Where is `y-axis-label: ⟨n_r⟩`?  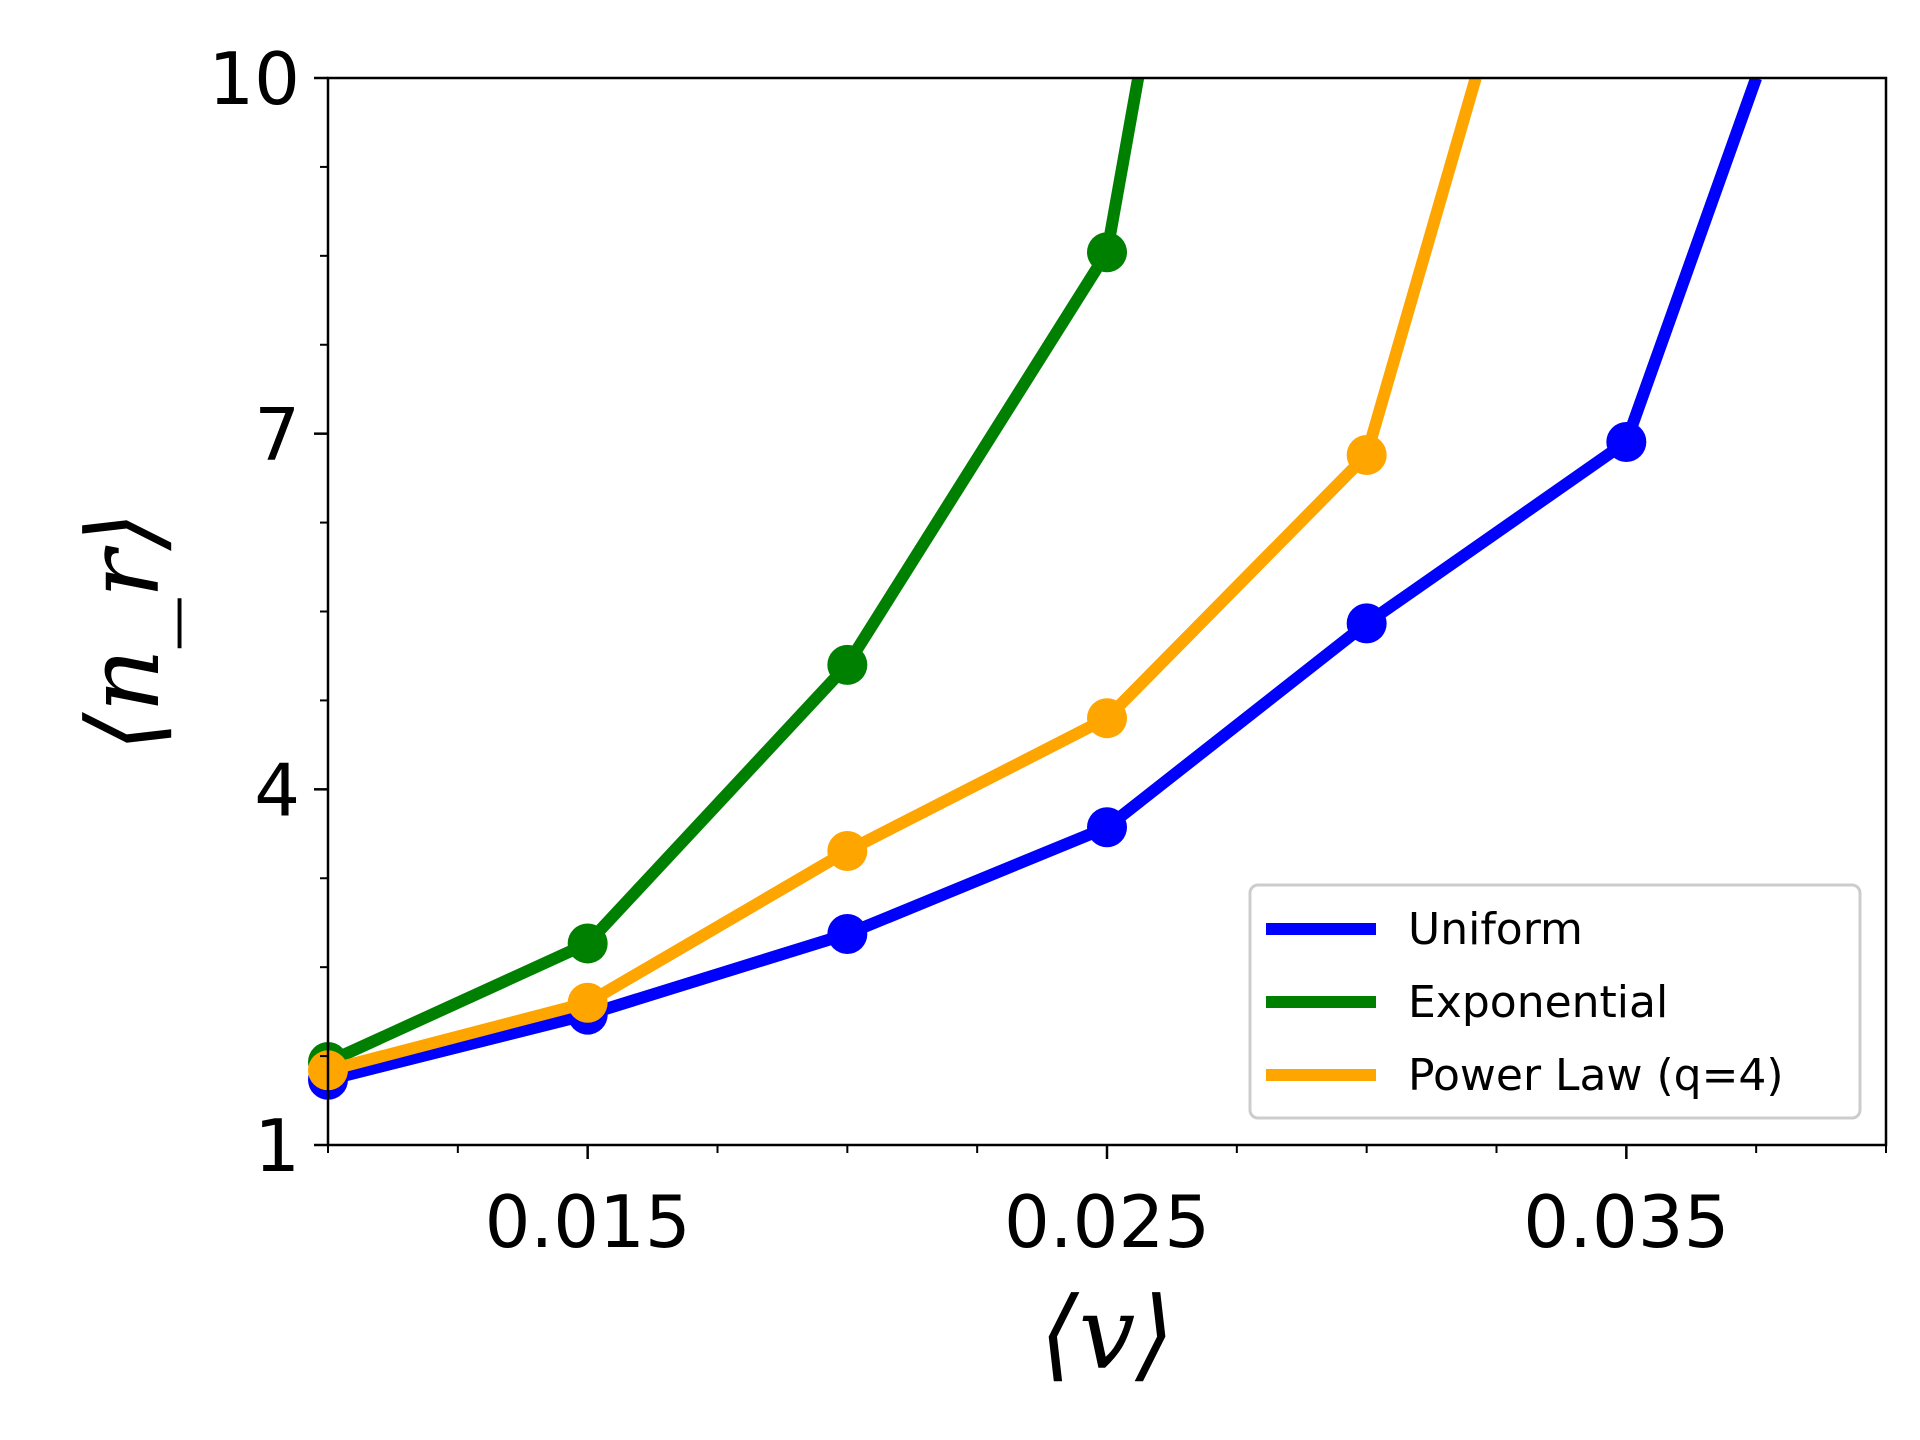 y-axis-label: ⟨n_r⟩ is located at coordinates (123, 631).